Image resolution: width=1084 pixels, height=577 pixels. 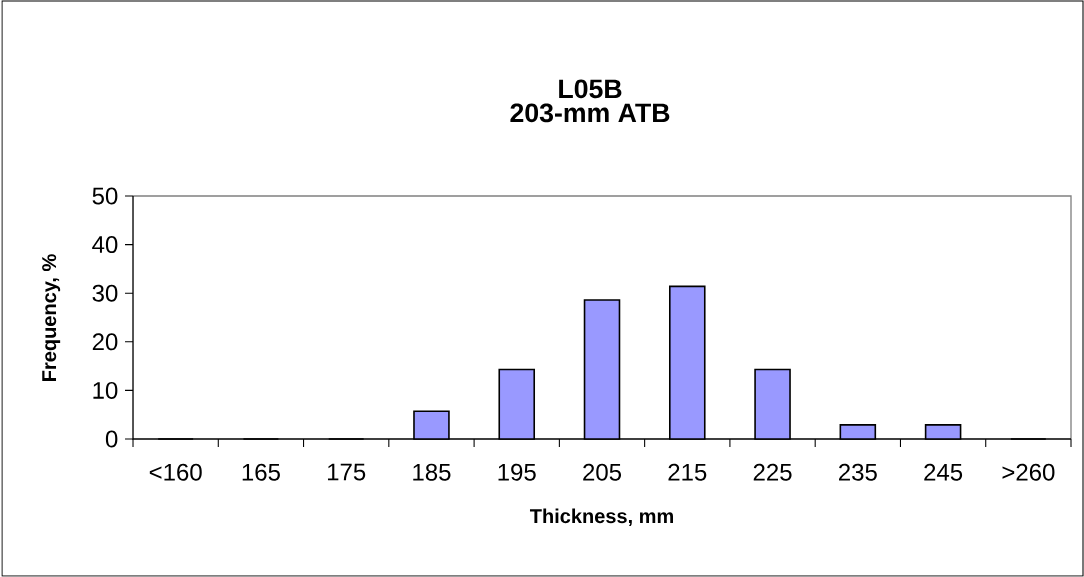 I want to click on x-tick-label: 185, so click(x=432, y=472).